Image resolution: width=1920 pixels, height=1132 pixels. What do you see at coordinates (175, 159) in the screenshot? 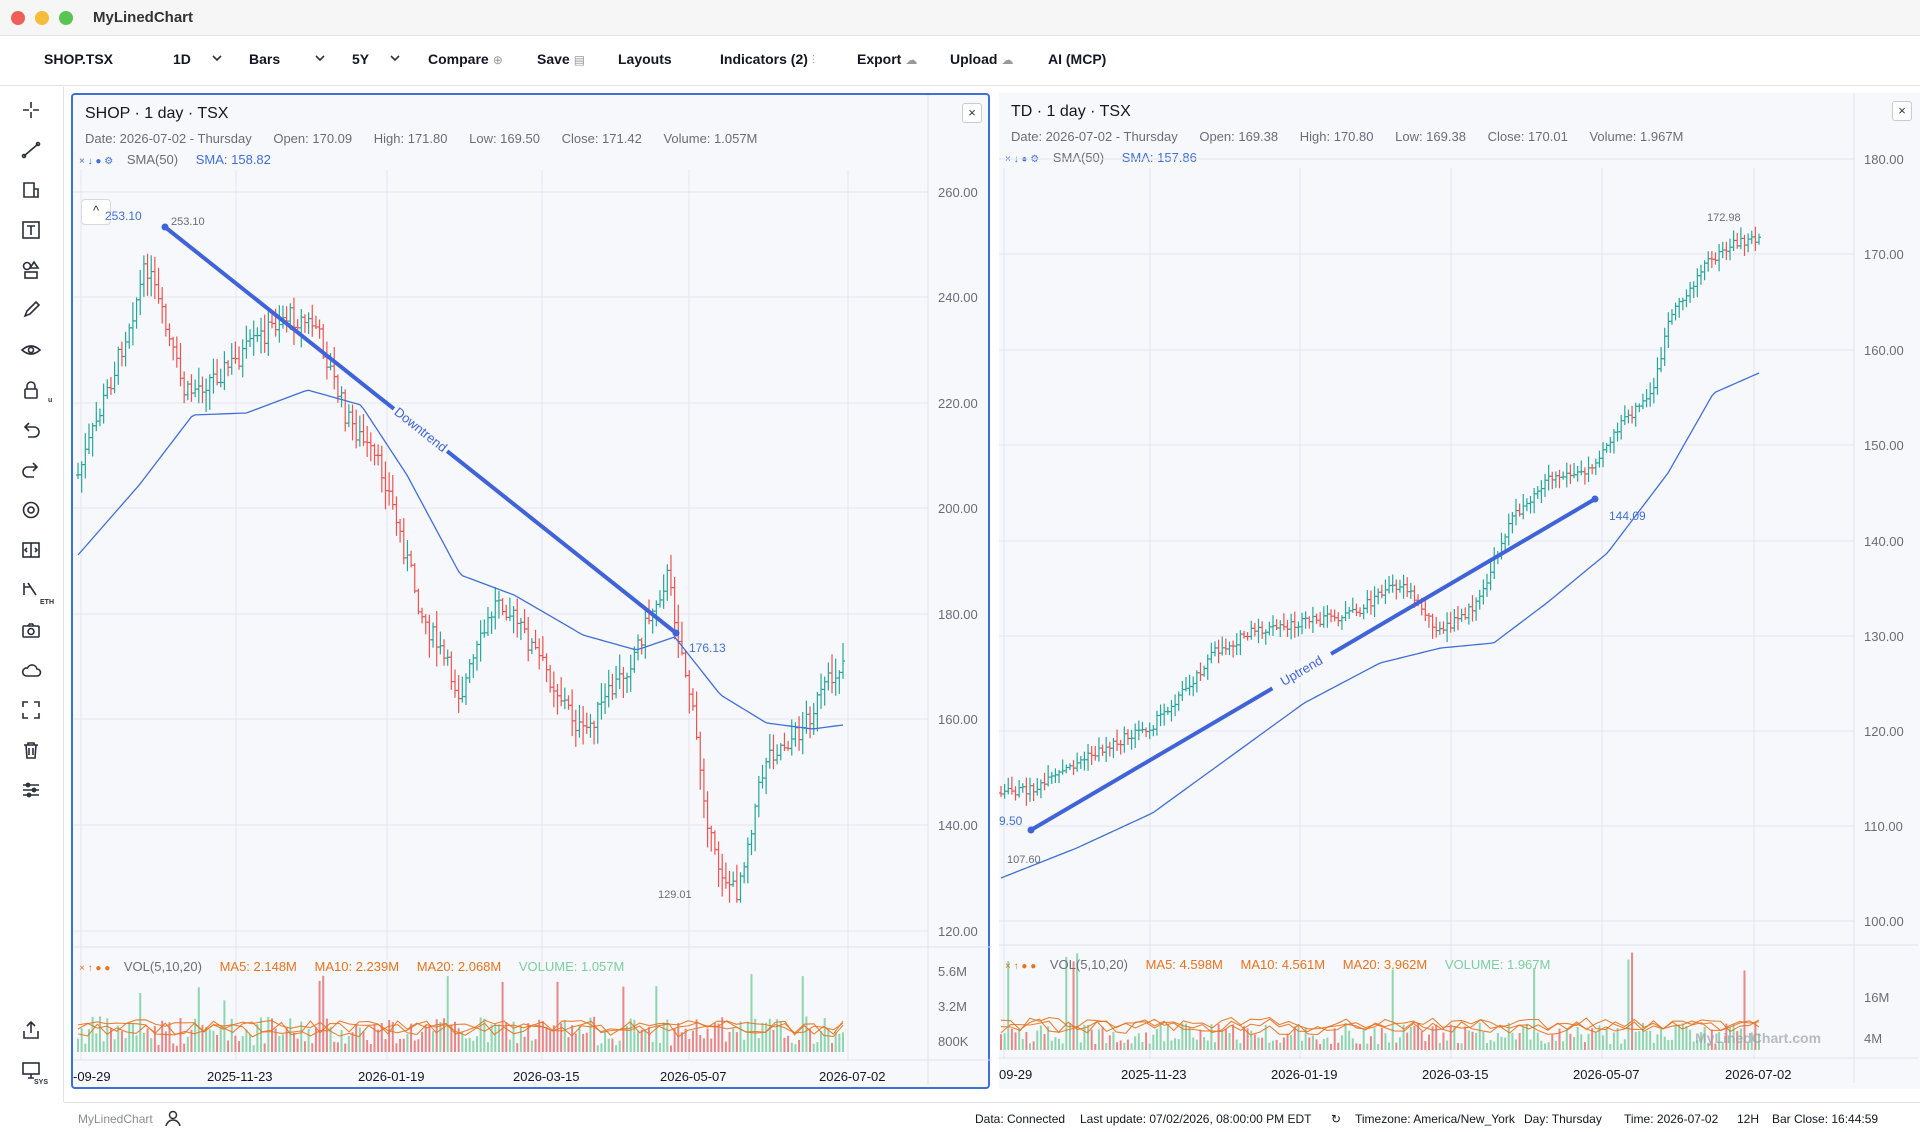
I see `sma-legend: × ↓ ● ⚙ SMA(50) SMA: 158.82` at bounding box center [175, 159].